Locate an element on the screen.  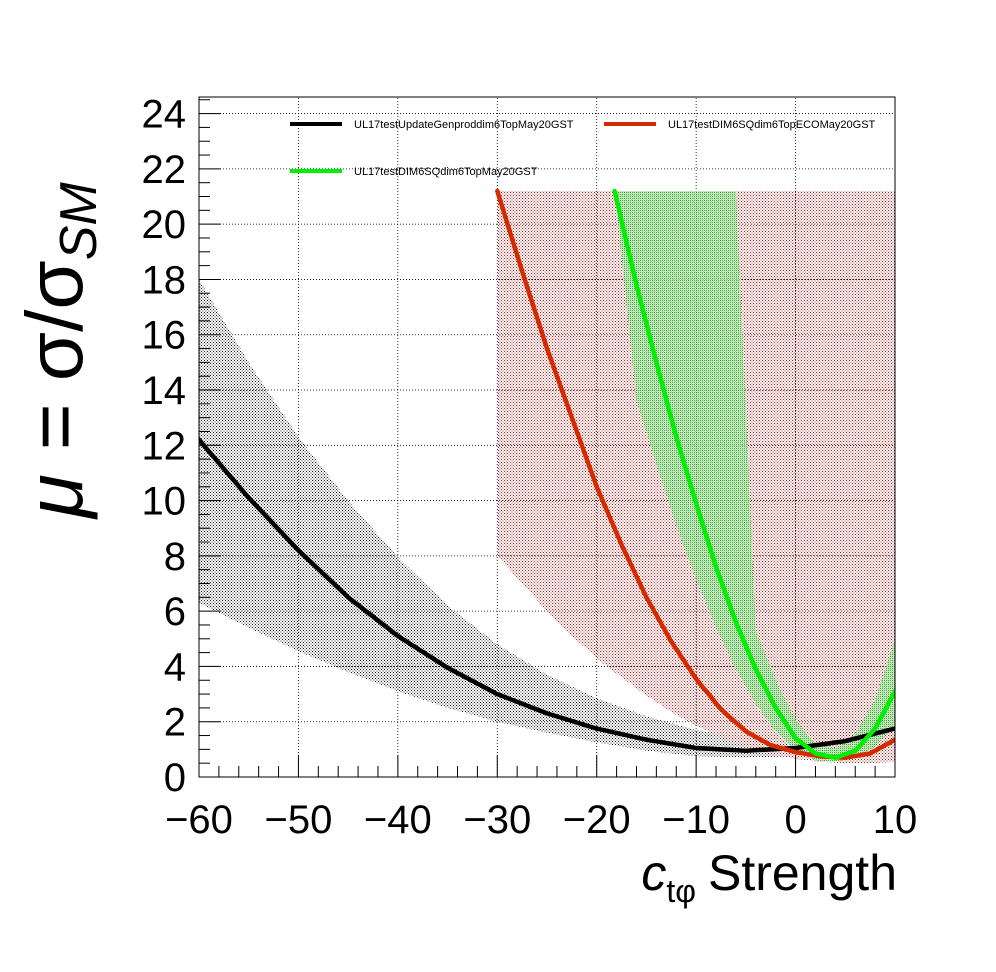
x-tick-label: 0 is located at coordinates (795, 820).